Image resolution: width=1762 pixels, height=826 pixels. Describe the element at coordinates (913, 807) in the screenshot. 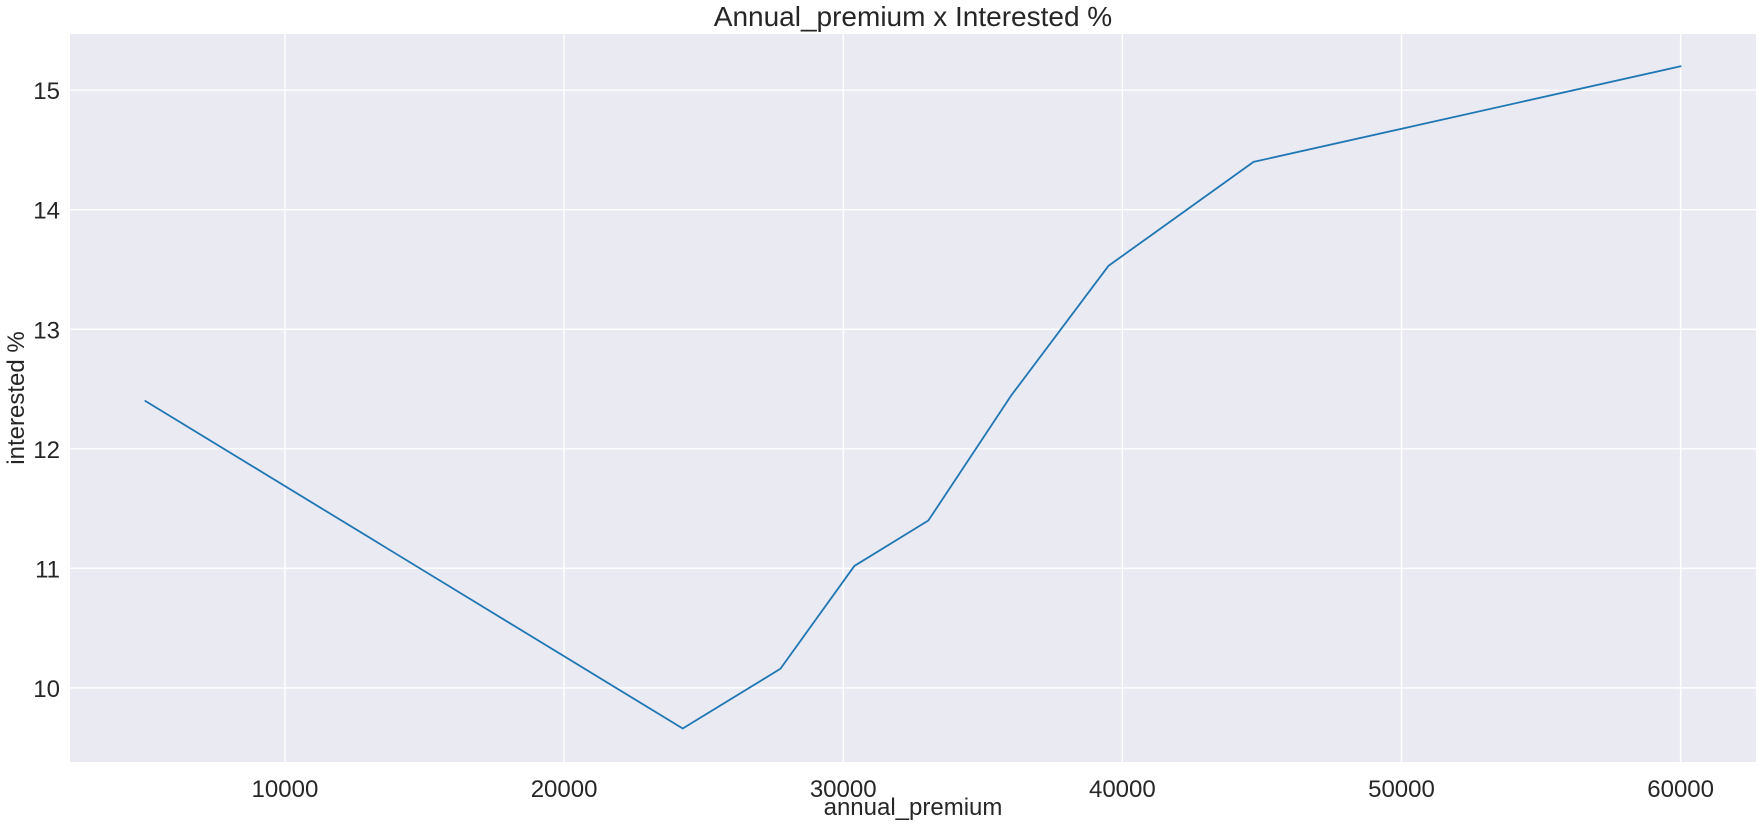

I see `x-axis-label: annual_premium` at that location.